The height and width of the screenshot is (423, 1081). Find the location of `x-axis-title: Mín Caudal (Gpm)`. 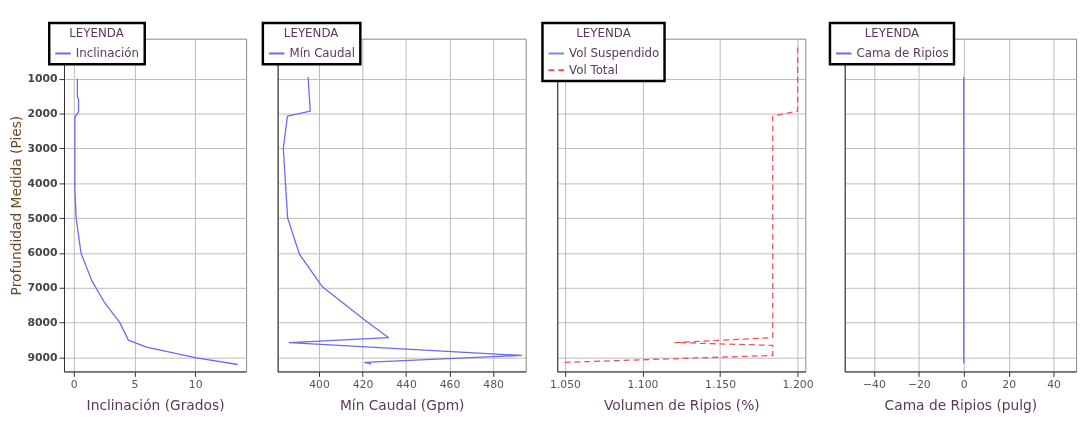

x-axis-title: Mín Caudal (Gpm) is located at coordinates (402, 405).